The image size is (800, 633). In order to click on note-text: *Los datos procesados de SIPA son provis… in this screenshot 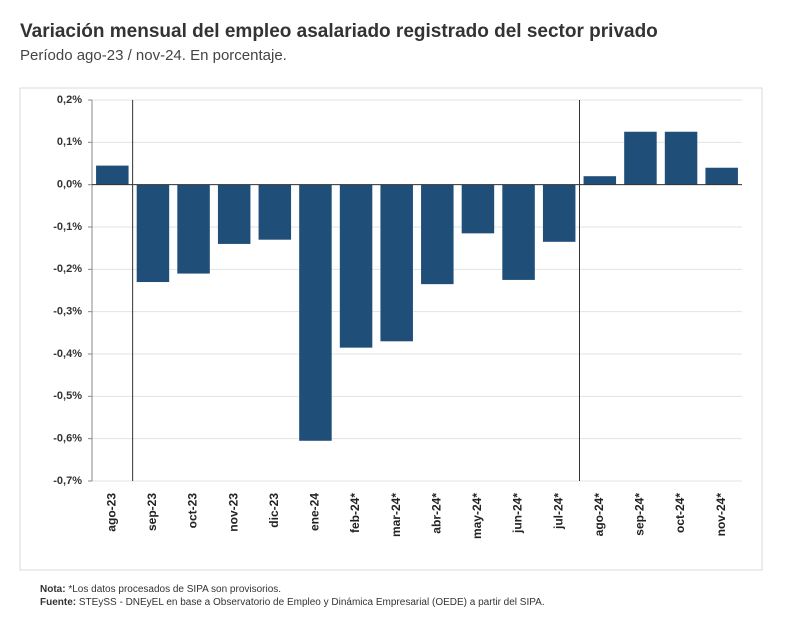, I will do `click(174, 589)`.